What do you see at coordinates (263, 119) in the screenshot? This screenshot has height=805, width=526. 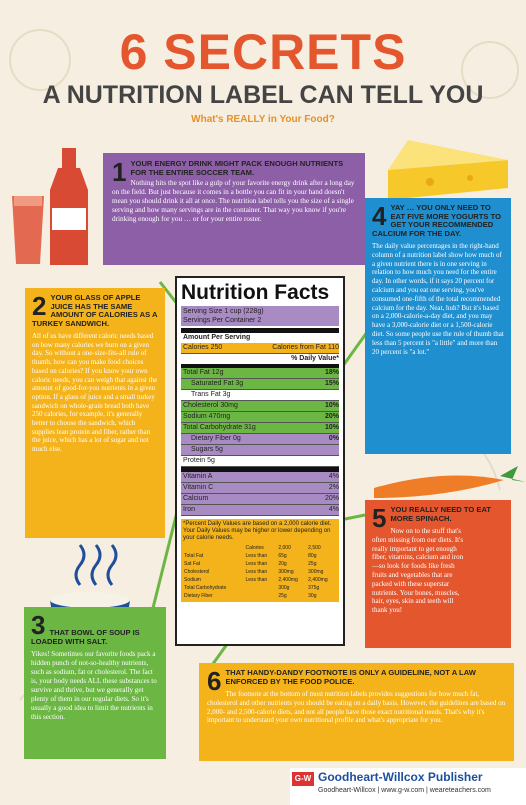 I see `tagline: What's REALLY in Your Food?` at bounding box center [263, 119].